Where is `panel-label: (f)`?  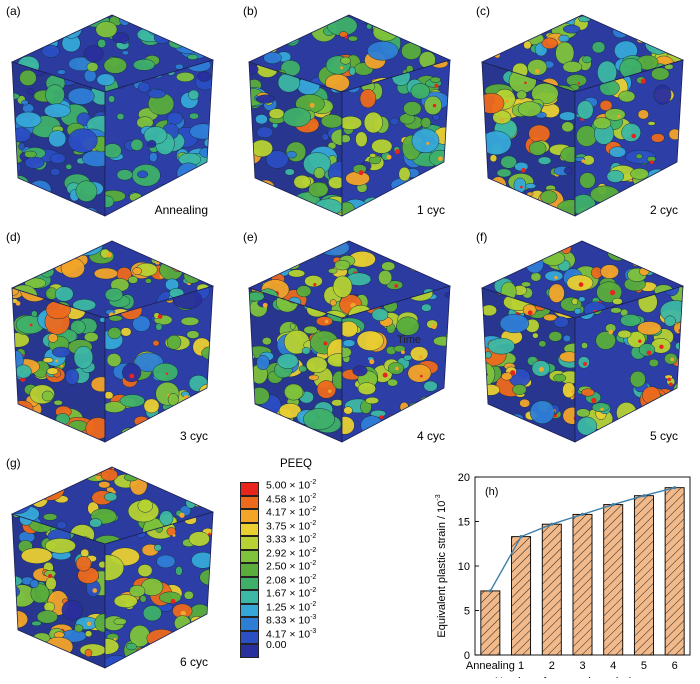 panel-label: (f) is located at coordinates (482, 237).